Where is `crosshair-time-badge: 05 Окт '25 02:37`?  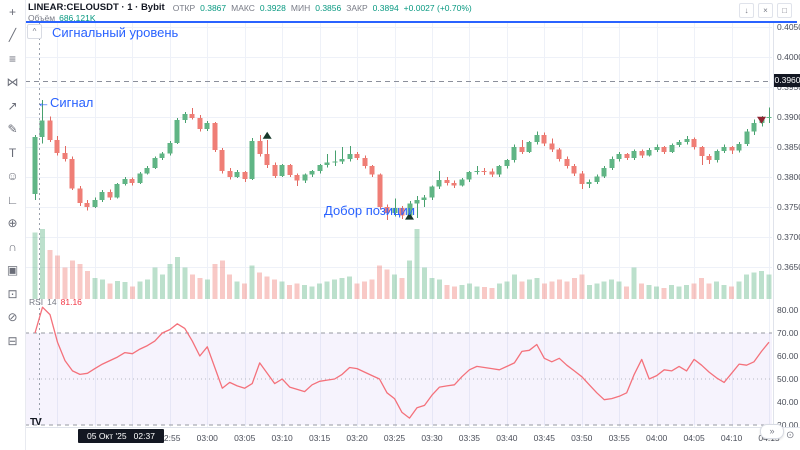 crosshair-time-badge: 05 Окт '25 02:37 is located at coordinates (121, 436).